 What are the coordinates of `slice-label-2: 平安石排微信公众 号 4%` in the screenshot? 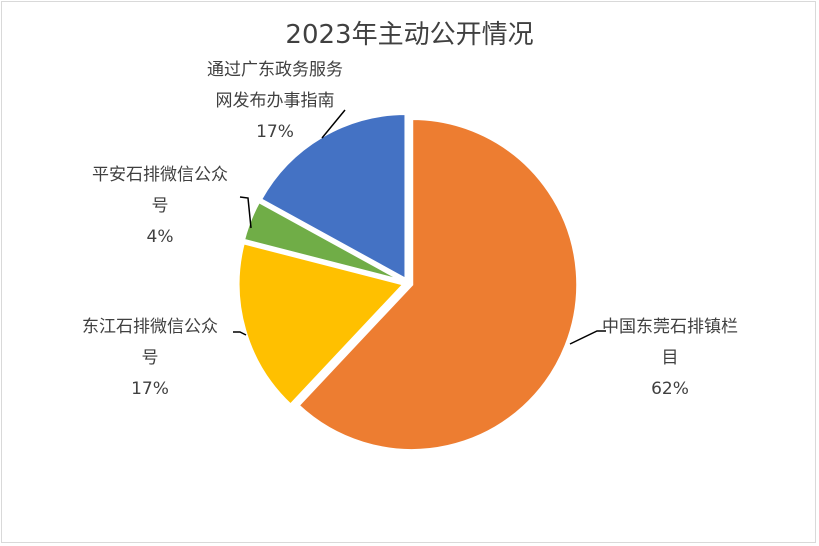 It's located at (160, 206).